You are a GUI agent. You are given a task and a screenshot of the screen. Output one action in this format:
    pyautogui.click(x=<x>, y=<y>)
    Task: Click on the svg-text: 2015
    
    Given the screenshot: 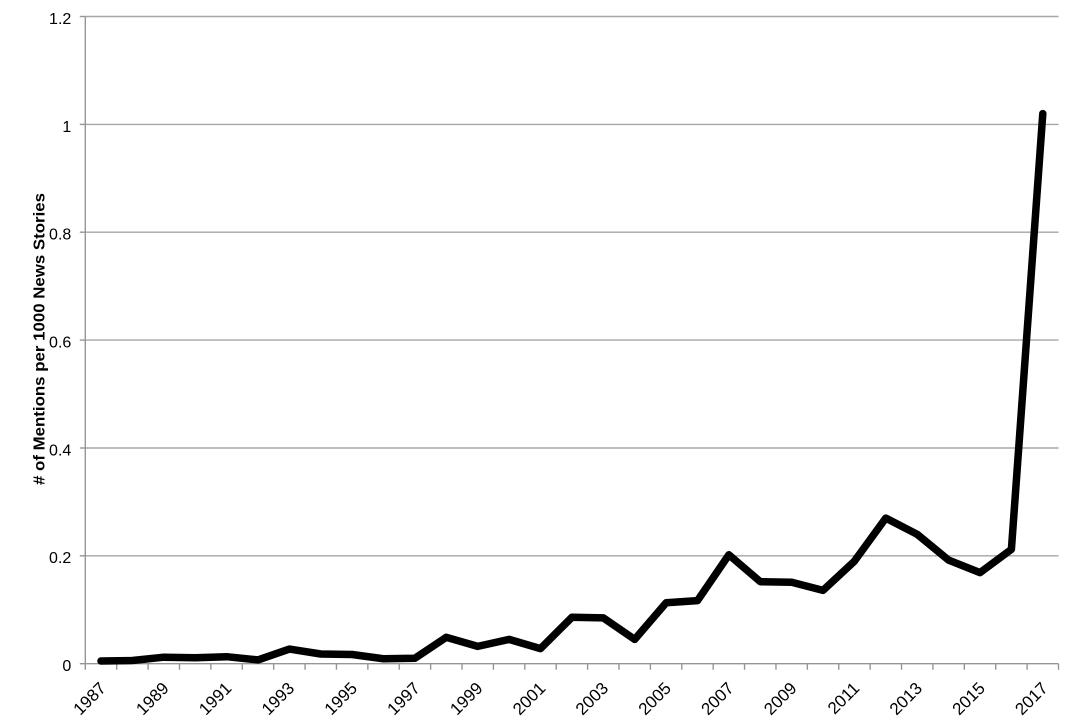 What is the action you would take?
    pyautogui.click(x=969, y=699)
    